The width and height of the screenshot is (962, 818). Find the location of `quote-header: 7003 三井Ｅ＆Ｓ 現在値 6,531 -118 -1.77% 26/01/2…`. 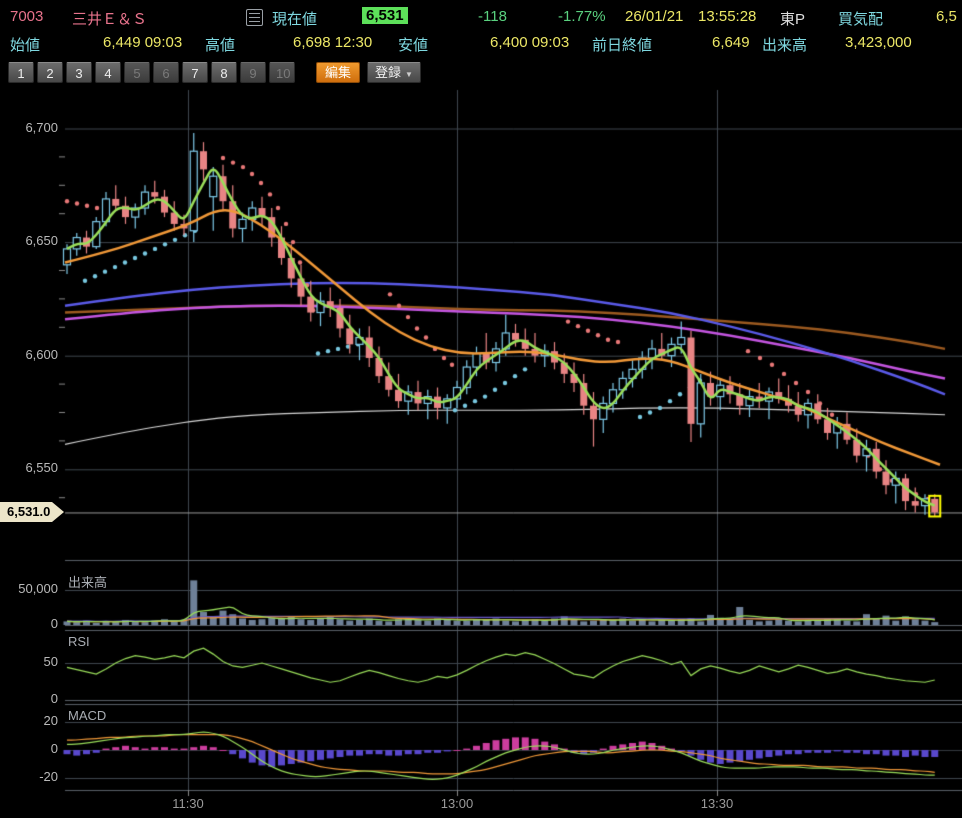

quote-header: 7003 三井Ｅ＆Ｓ 現在値 6,531 -118 -1.77% 26/01/2… is located at coordinates (481, 29).